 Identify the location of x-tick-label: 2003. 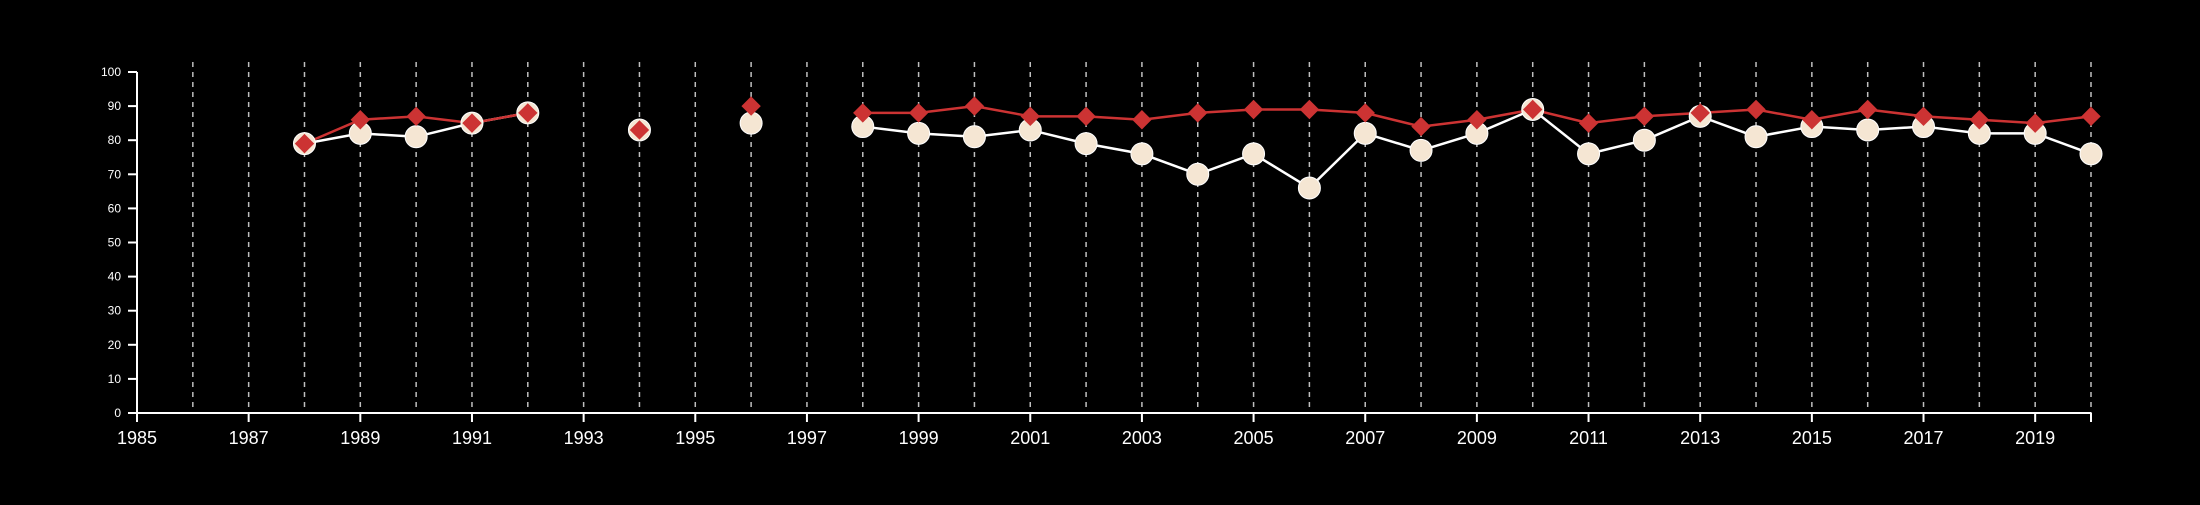
(1142, 438).